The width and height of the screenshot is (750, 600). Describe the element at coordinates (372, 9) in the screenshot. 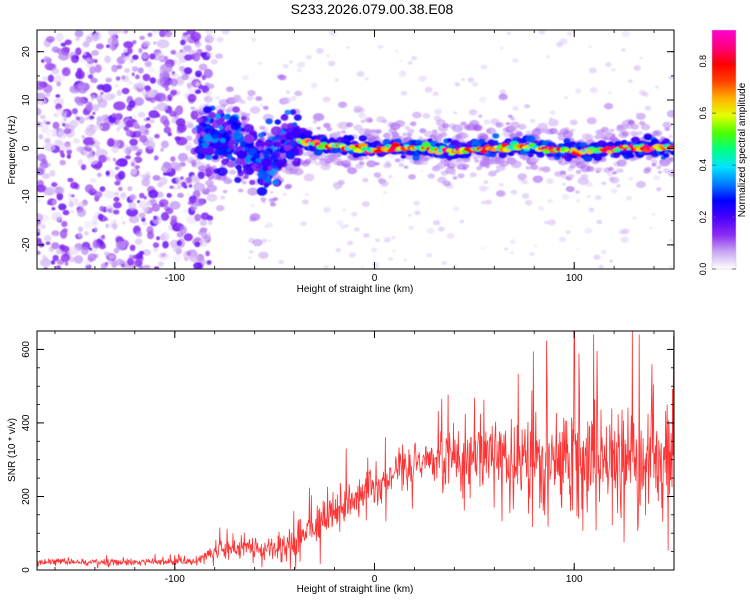

I see `chart-title: S233.2026.079.00.38.E08` at that location.